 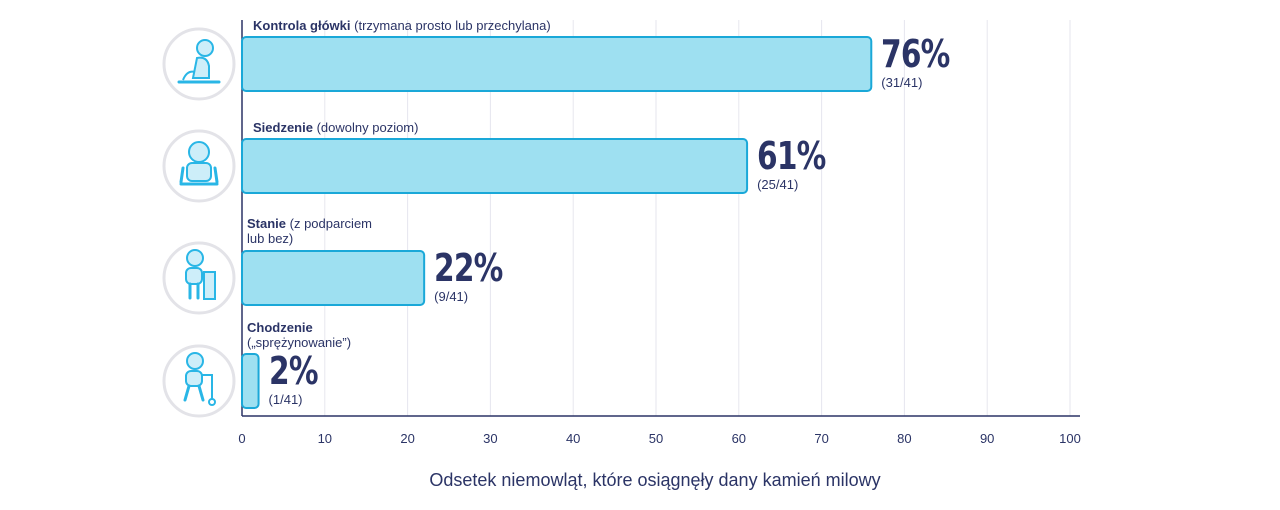 I want to click on category-label: Chodzenie („sprężynowanie”), so click(x=299, y=335).